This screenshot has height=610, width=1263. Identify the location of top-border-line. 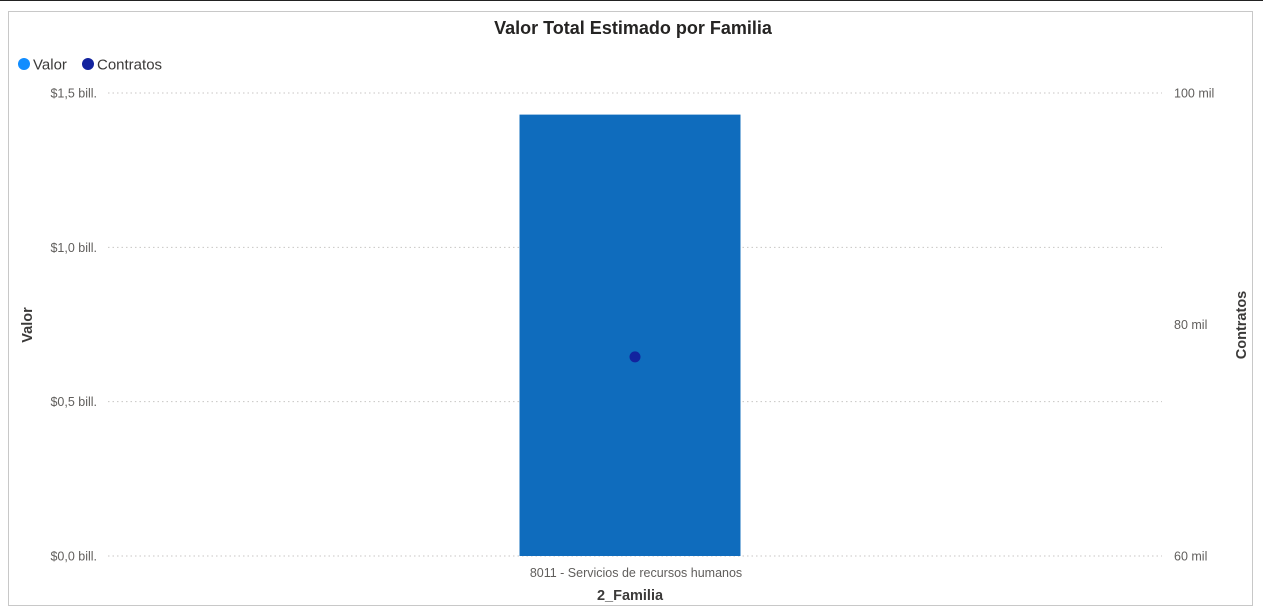
(631, 0).